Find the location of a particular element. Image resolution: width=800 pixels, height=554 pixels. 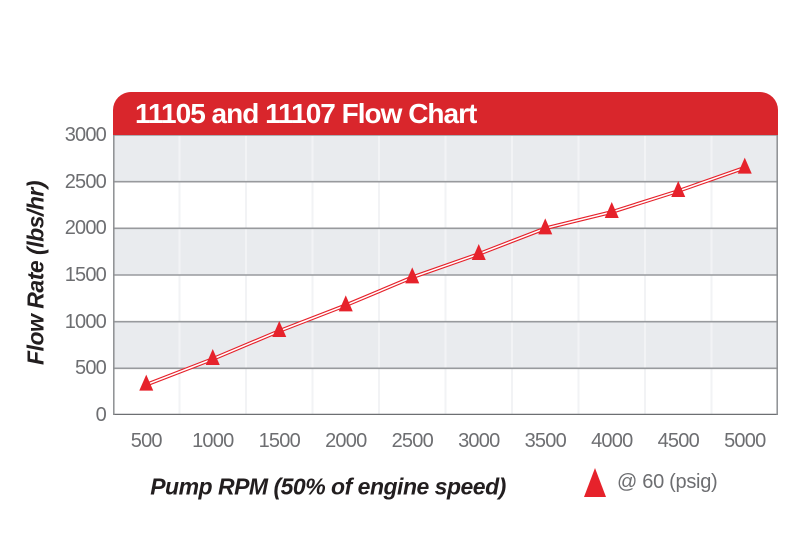

x-tick-label: 1000 is located at coordinates (213, 441).